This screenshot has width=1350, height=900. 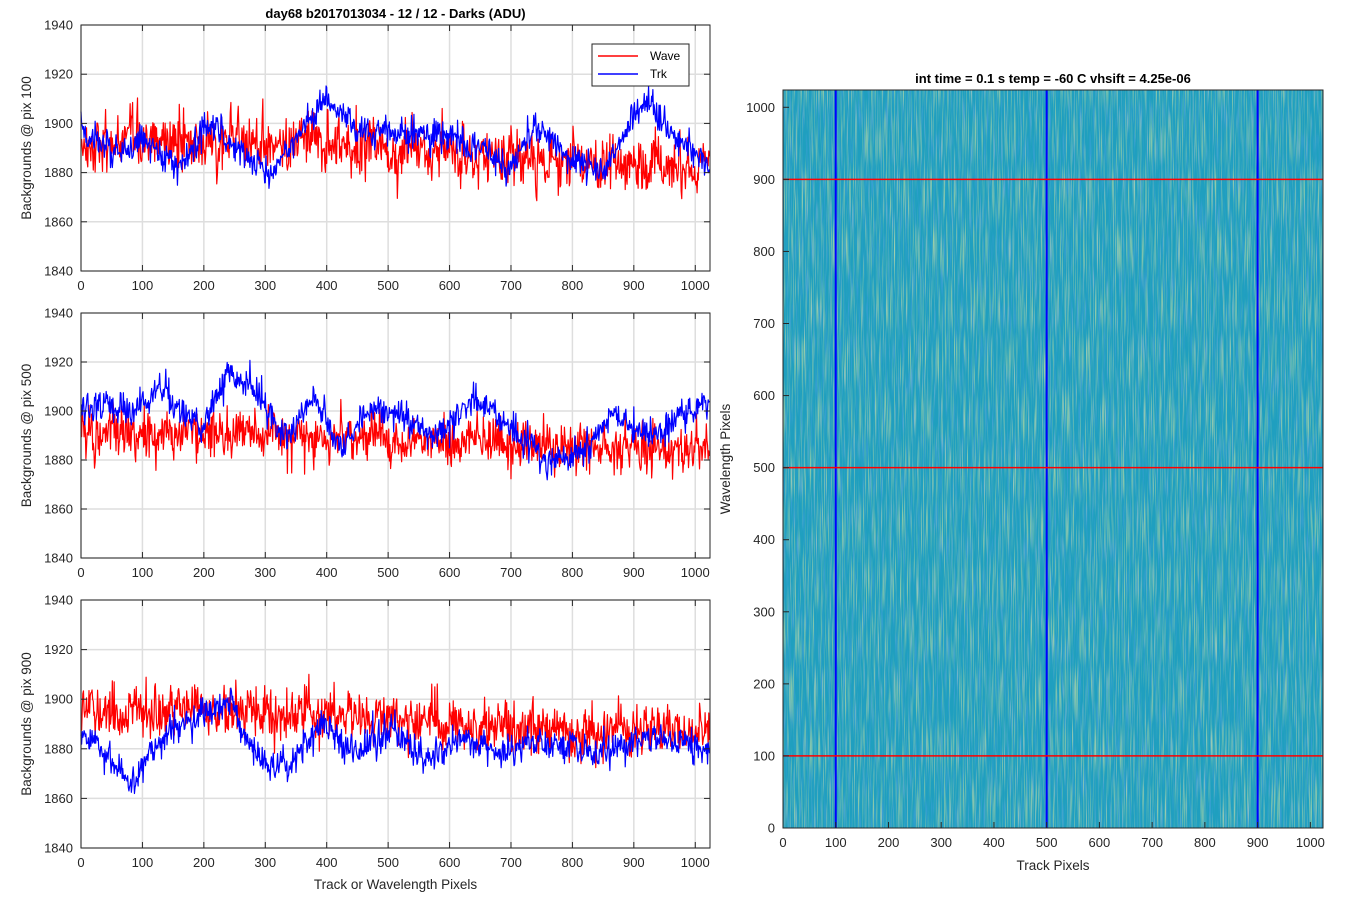 What do you see at coordinates (764, 395) in the screenshot?
I see `y-tick-label: 600` at bounding box center [764, 395].